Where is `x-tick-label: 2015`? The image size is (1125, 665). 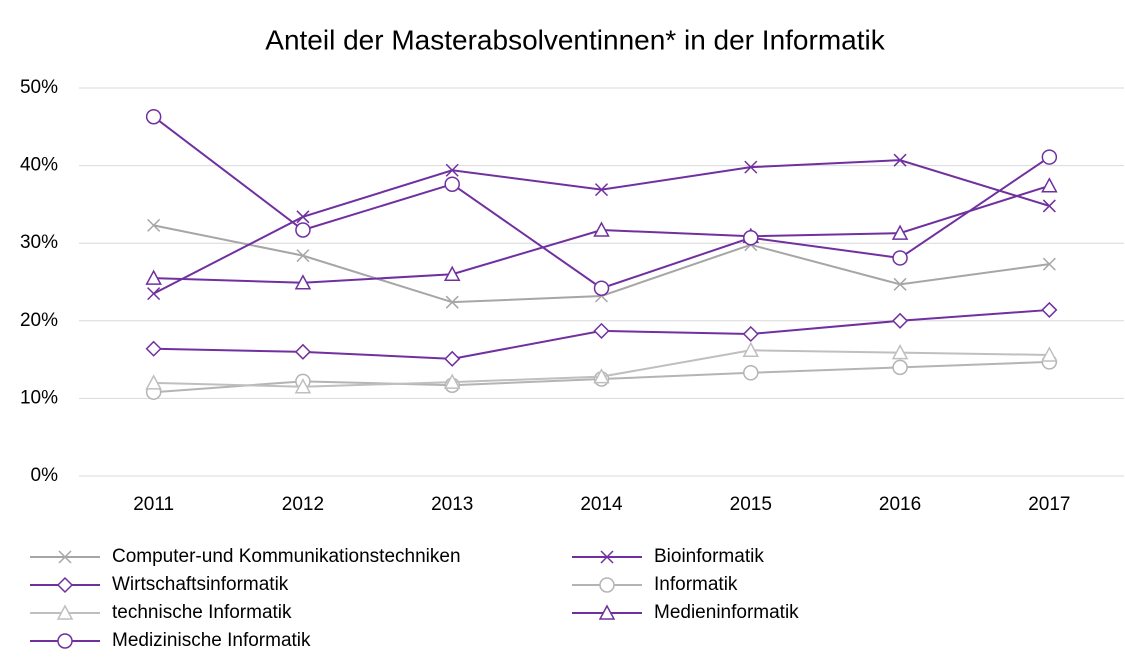
x-tick-label: 2015 is located at coordinates (751, 504).